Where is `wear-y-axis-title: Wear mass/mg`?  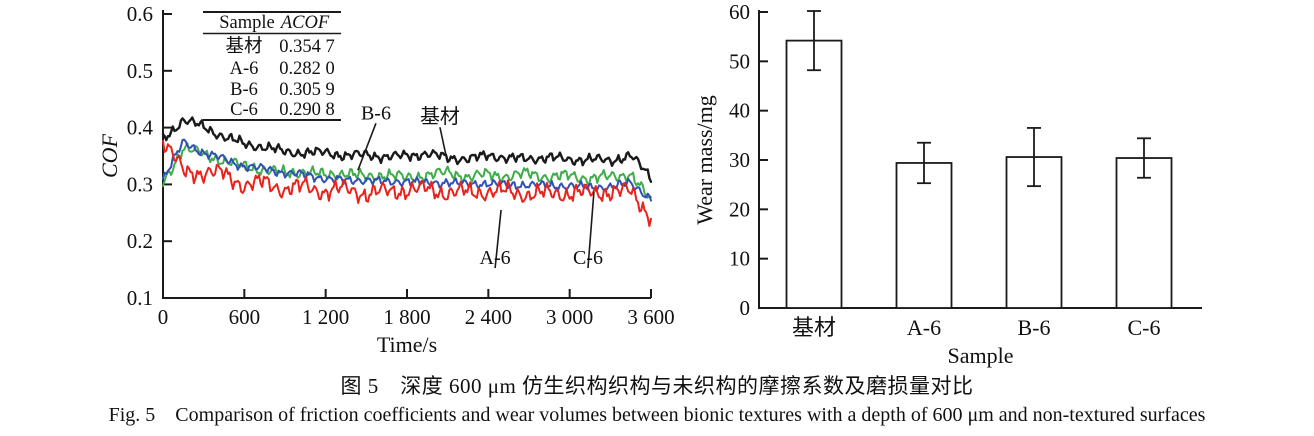 wear-y-axis-title: Wear mass/mg is located at coordinates (704, 160).